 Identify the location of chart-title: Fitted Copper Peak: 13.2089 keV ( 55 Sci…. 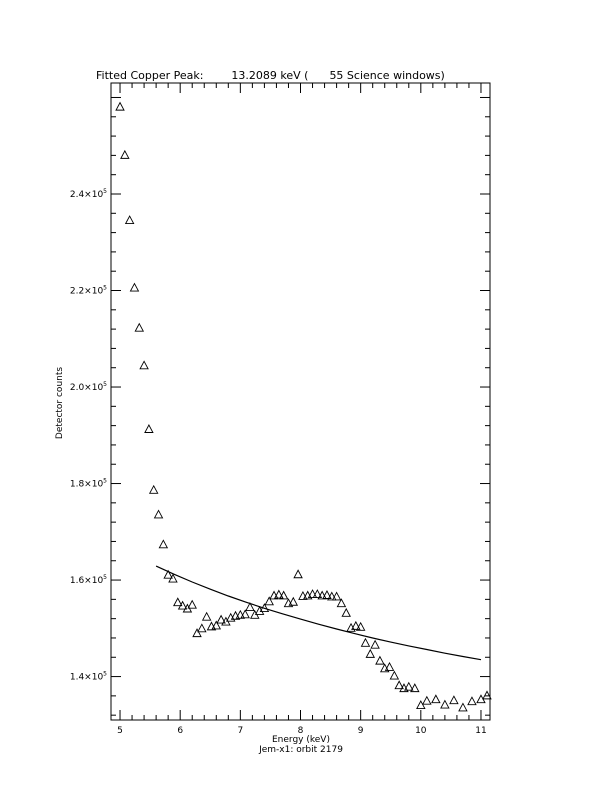
(270, 75).